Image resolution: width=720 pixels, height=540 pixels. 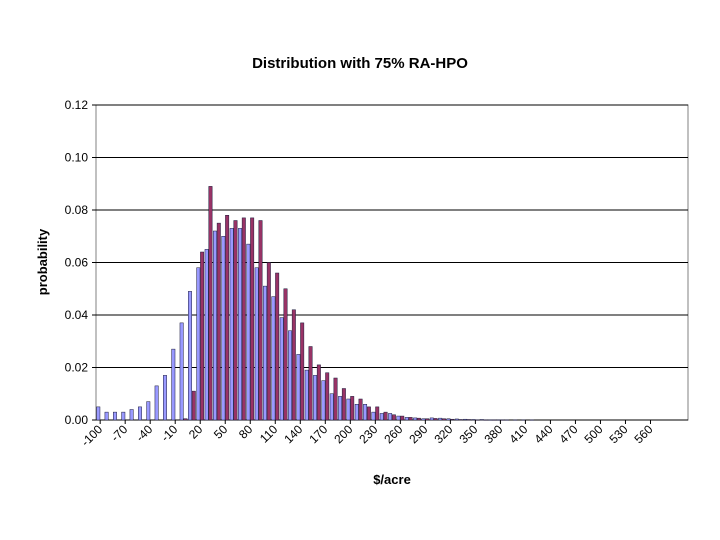 I want to click on x-axis-label: $/acre, so click(x=392, y=479).